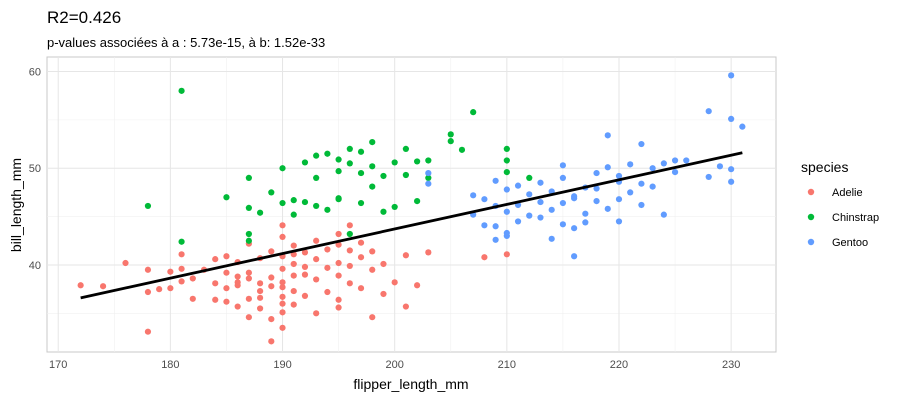 This screenshot has height=400, width=900. I want to click on y-tick-label: 50, so click(35, 169).